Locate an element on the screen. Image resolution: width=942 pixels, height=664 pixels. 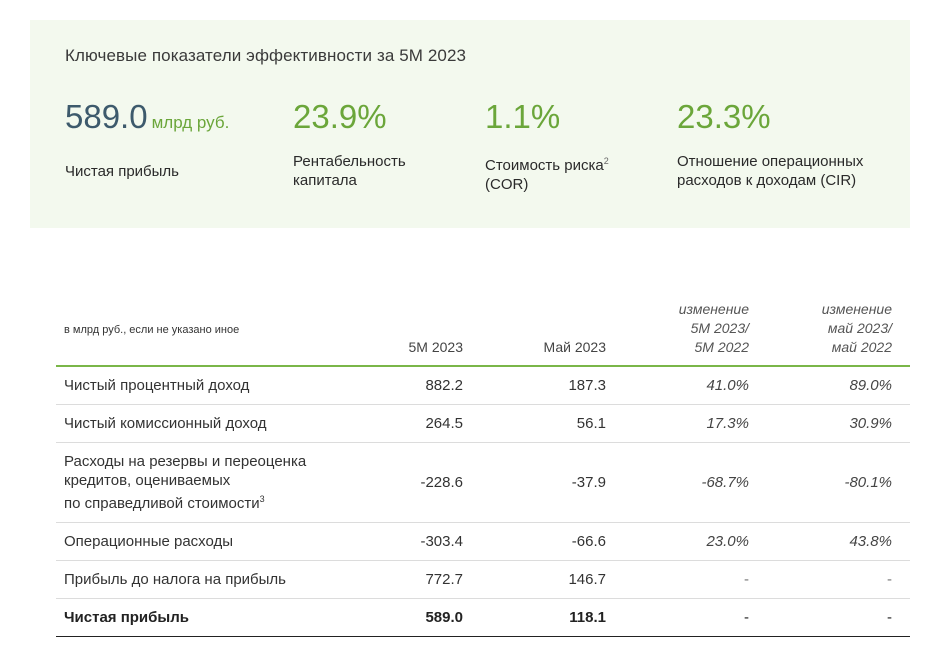
row-label: Чистый комиссионный доход is located at coordinates (221, 423).